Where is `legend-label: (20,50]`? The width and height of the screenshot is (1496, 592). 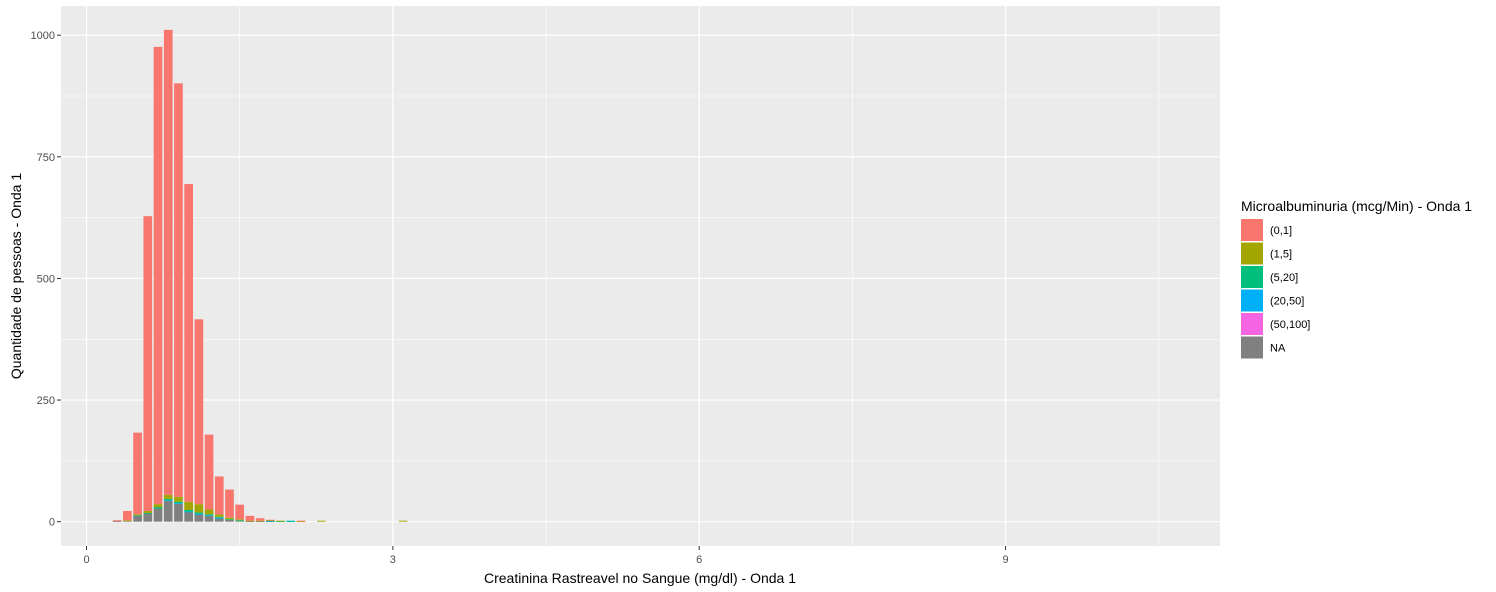 legend-label: (20,50] is located at coordinates (1287, 302).